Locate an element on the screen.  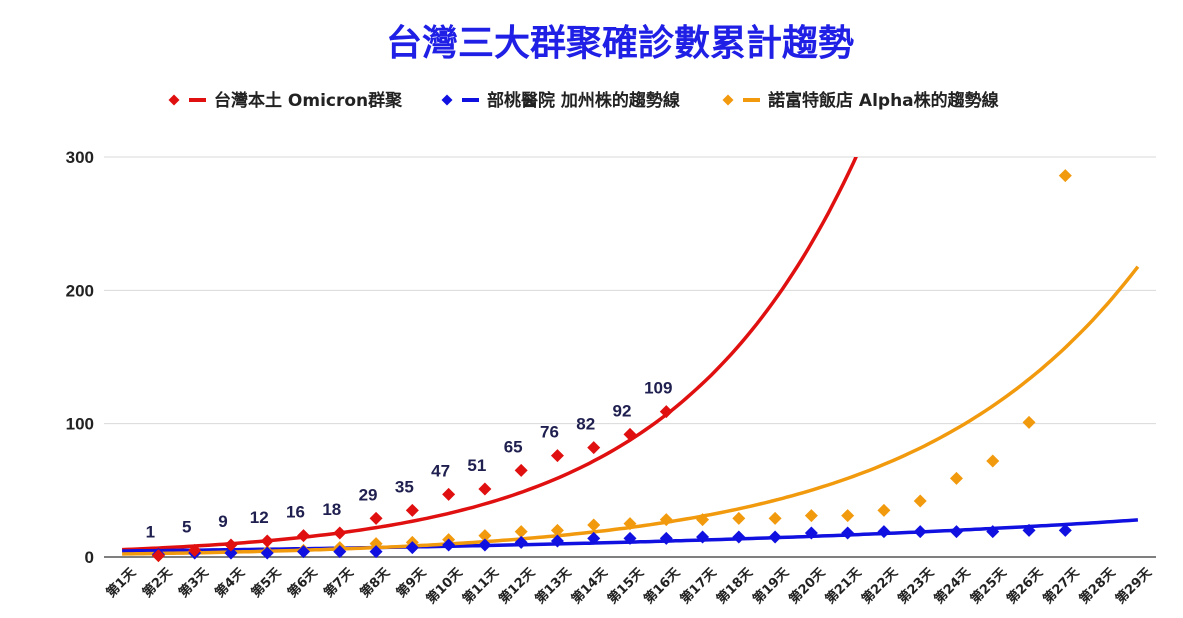
data-label: 18 is located at coordinates (331, 509).